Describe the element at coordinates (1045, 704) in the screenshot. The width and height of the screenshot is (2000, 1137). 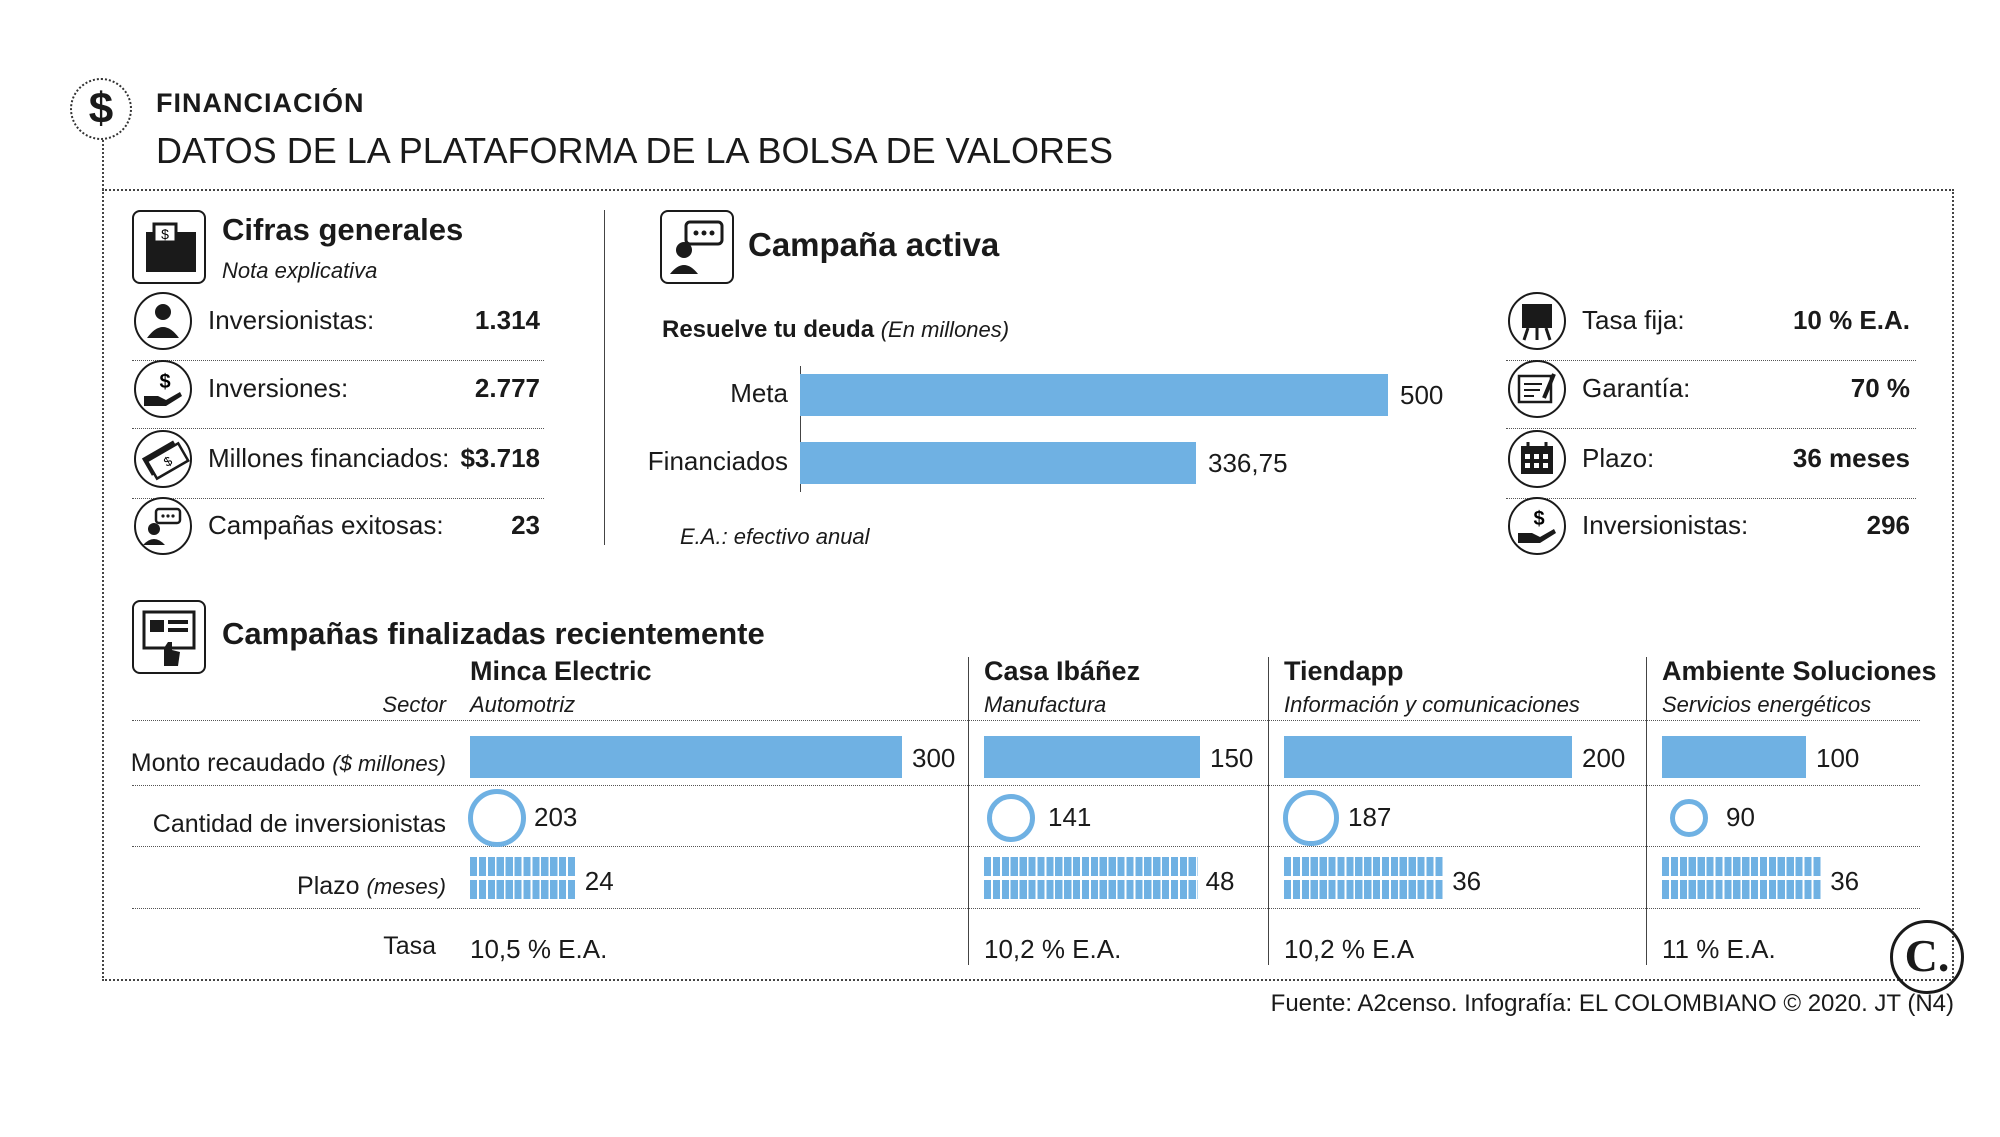
I see `campaign-sector: Manufactura` at that location.